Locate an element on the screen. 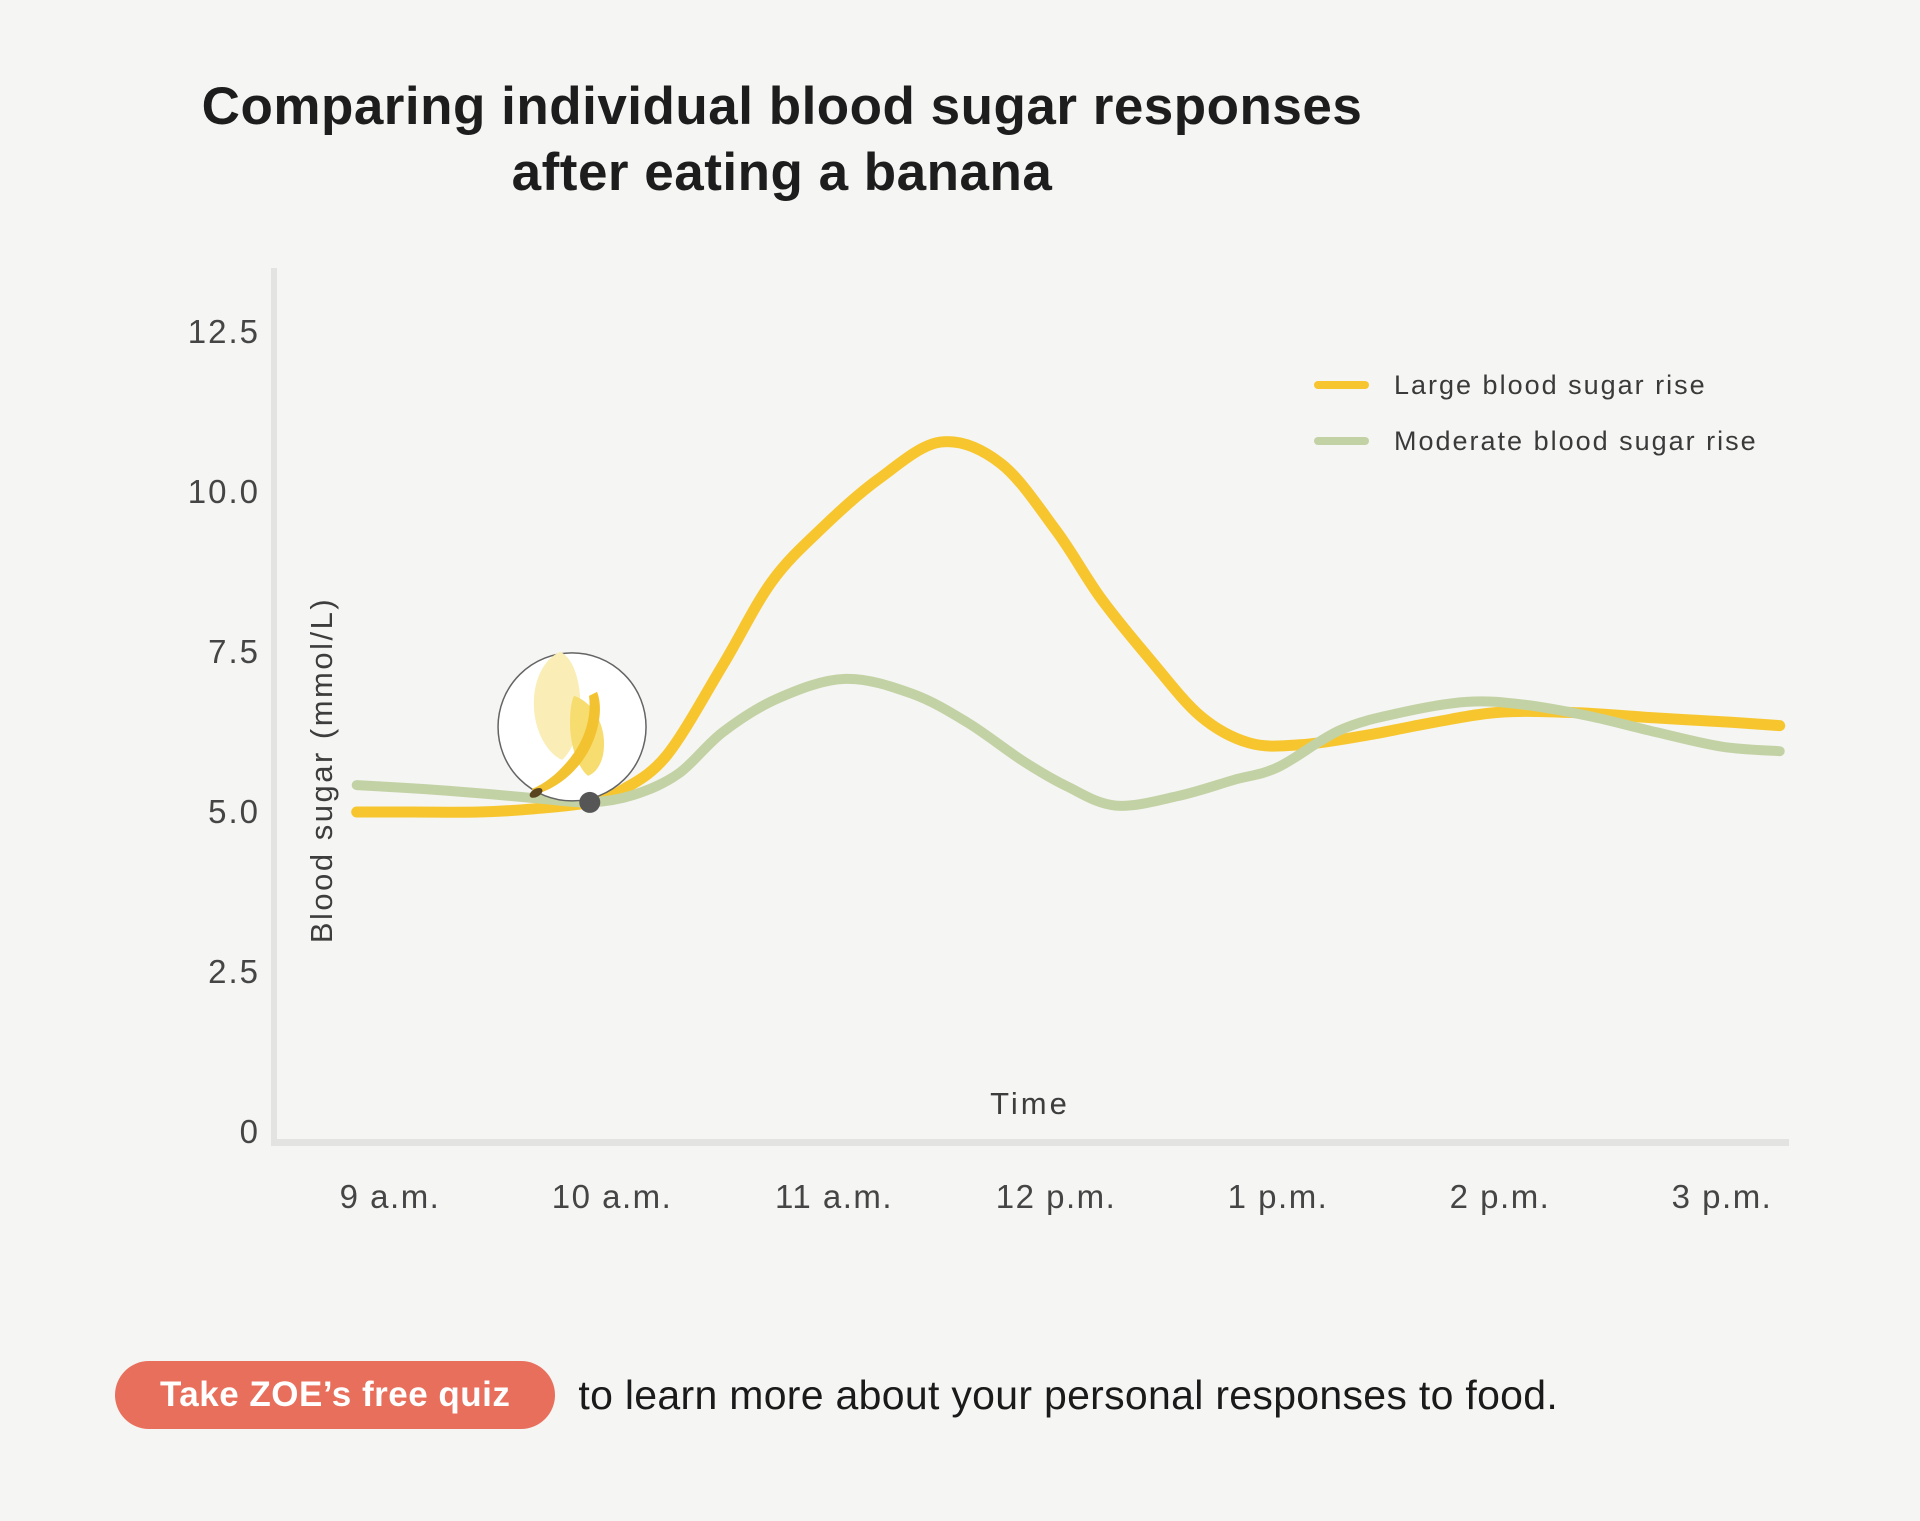 This screenshot has width=1920, height=1521. x-axis-title: Time is located at coordinates (1030, 1103).